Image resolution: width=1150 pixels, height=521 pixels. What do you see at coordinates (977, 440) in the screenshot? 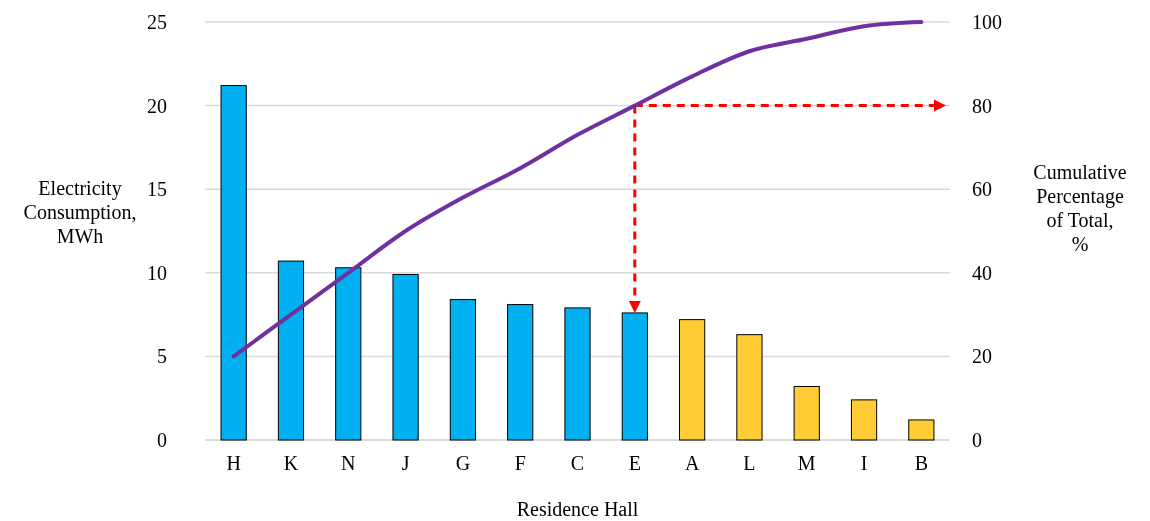
I see `y2-tick-label: 0` at bounding box center [977, 440].